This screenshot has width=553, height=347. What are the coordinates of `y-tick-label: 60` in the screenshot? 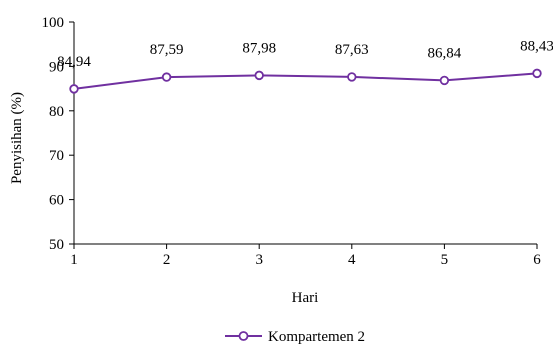 It's located at (56, 201).